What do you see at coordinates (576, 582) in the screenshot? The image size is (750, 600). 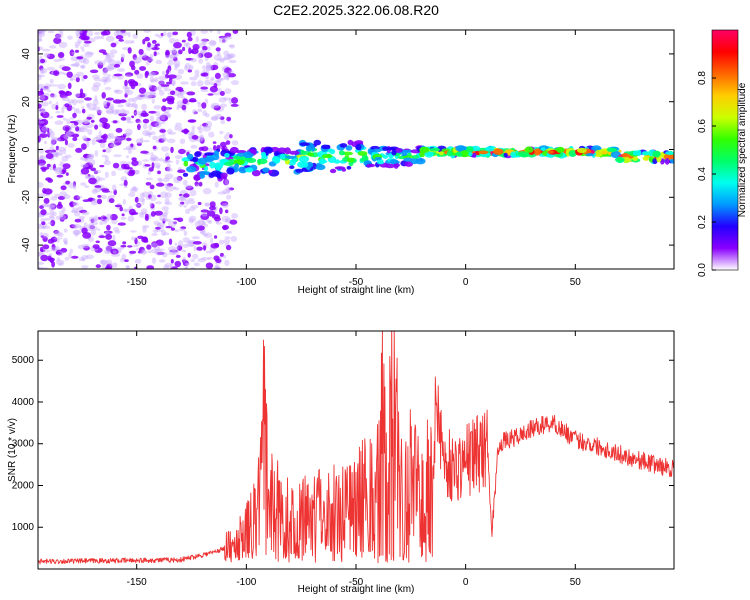 I see `x-tick-label: 50` at bounding box center [576, 582].